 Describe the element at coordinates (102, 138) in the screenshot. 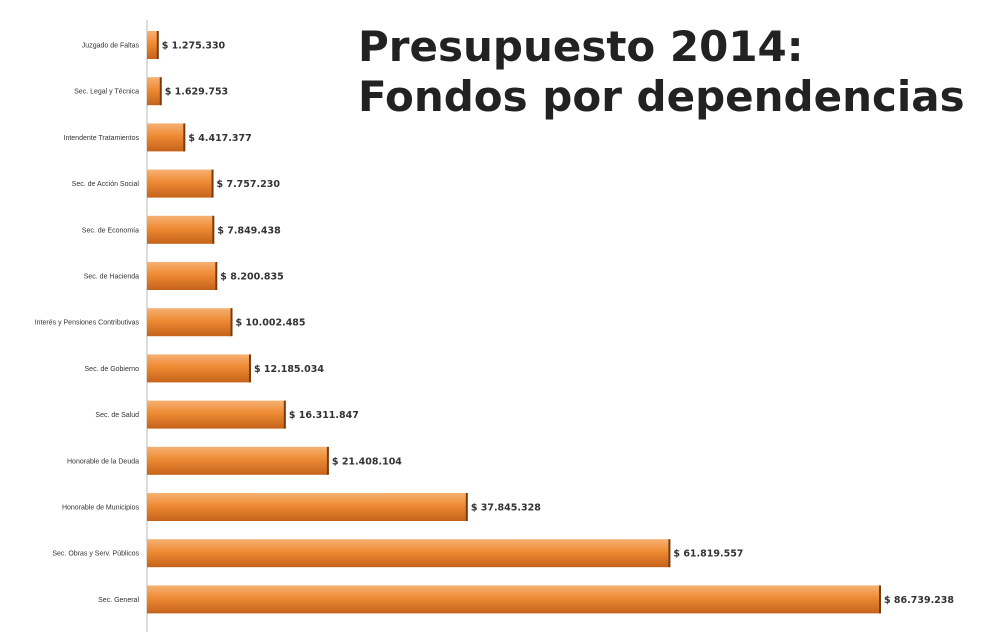

I see `category-label: Intendente Tratamientos` at that location.